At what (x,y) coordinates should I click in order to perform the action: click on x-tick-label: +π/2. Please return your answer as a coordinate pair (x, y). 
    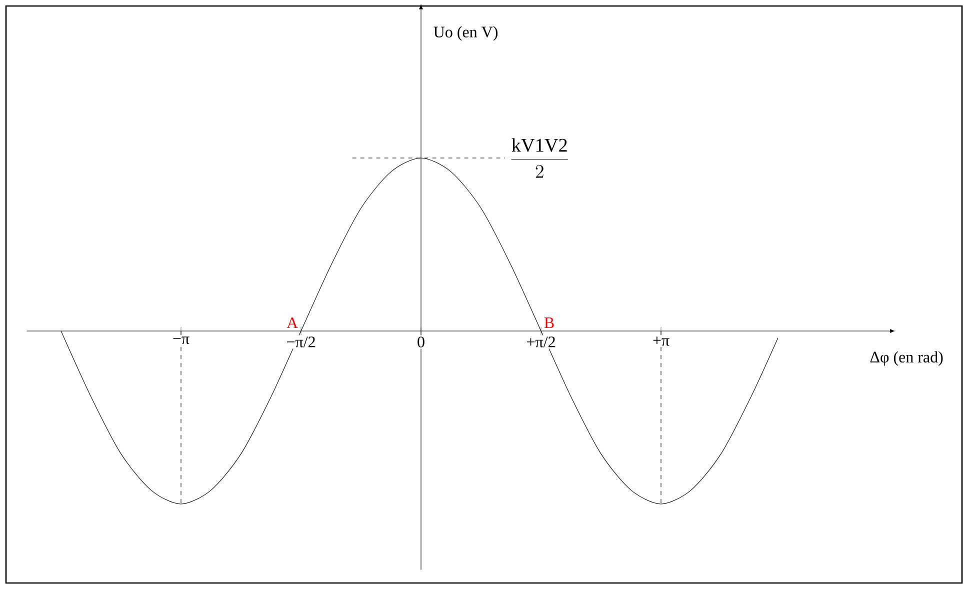
    Looking at the image, I should click on (541, 342).